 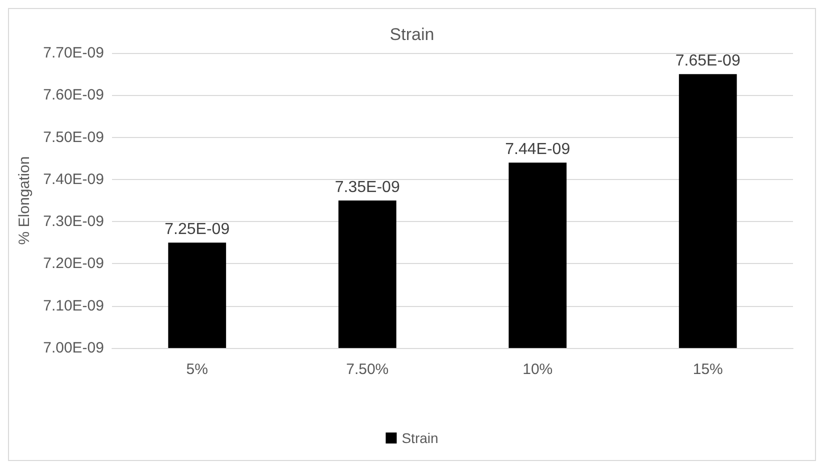 I want to click on y-tick-label: 7.10E-09, so click(x=73, y=305).